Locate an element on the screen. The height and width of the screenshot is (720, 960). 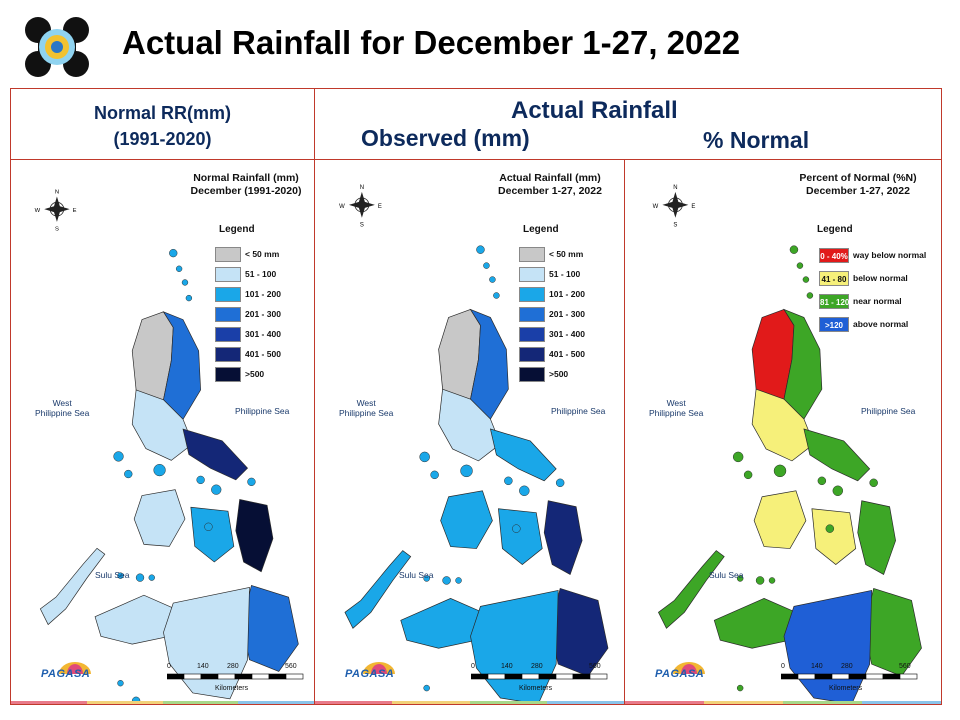
map-title-line2: December 1-27, 2022 is located at coordinates (550, 191).